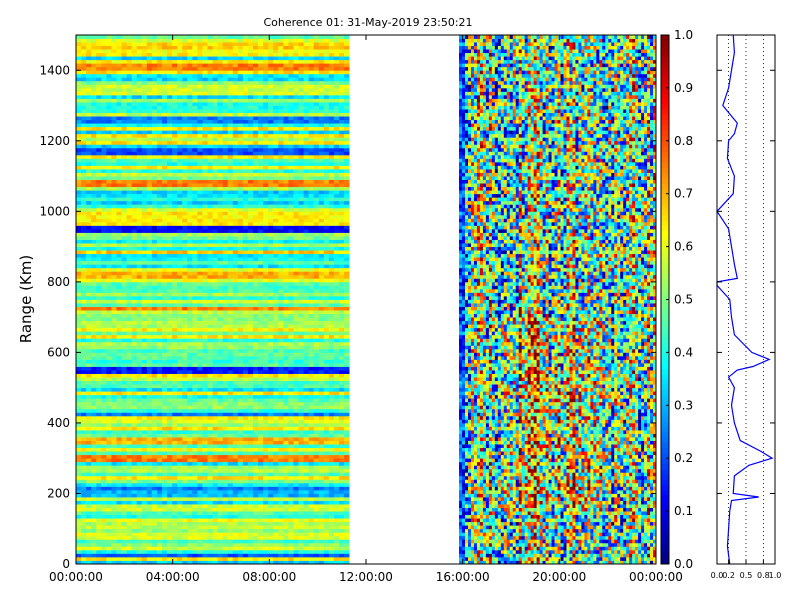 This screenshot has height=600, width=800. Describe the element at coordinates (683, 405) in the screenshot. I see `colorbar-tick-label: 0.3` at that location.